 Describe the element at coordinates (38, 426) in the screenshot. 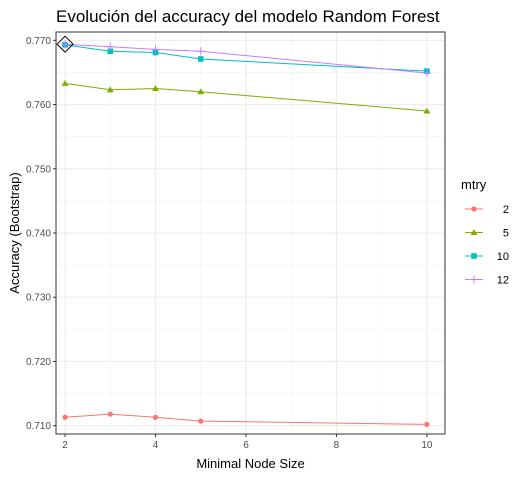

I see `y-tick-label: 0.710` at that location.